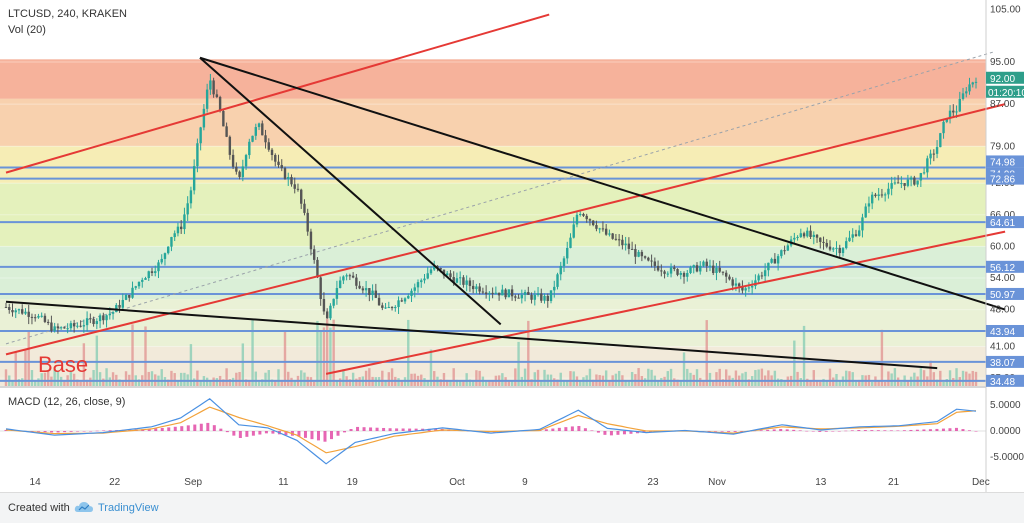  What do you see at coordinates (67, 14) in the screenshot?
I see `symbol-legend: LTCUSD, 240, KRAKEN` at bounding box center [67, 14].